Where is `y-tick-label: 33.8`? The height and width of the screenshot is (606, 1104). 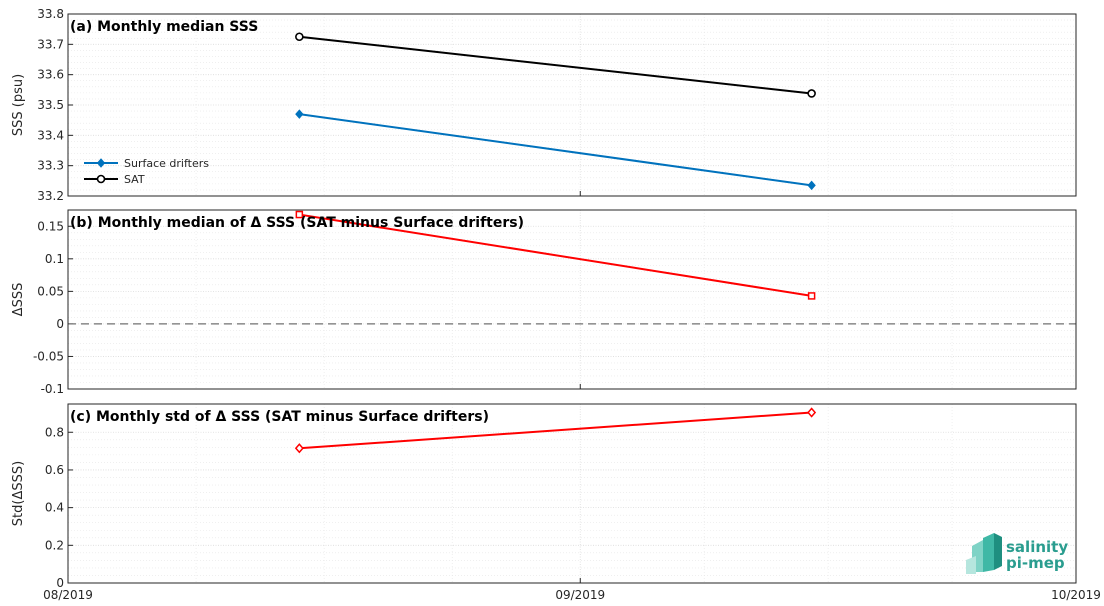 y-tick-label: 33.8 is located at coordinates (50, 14).